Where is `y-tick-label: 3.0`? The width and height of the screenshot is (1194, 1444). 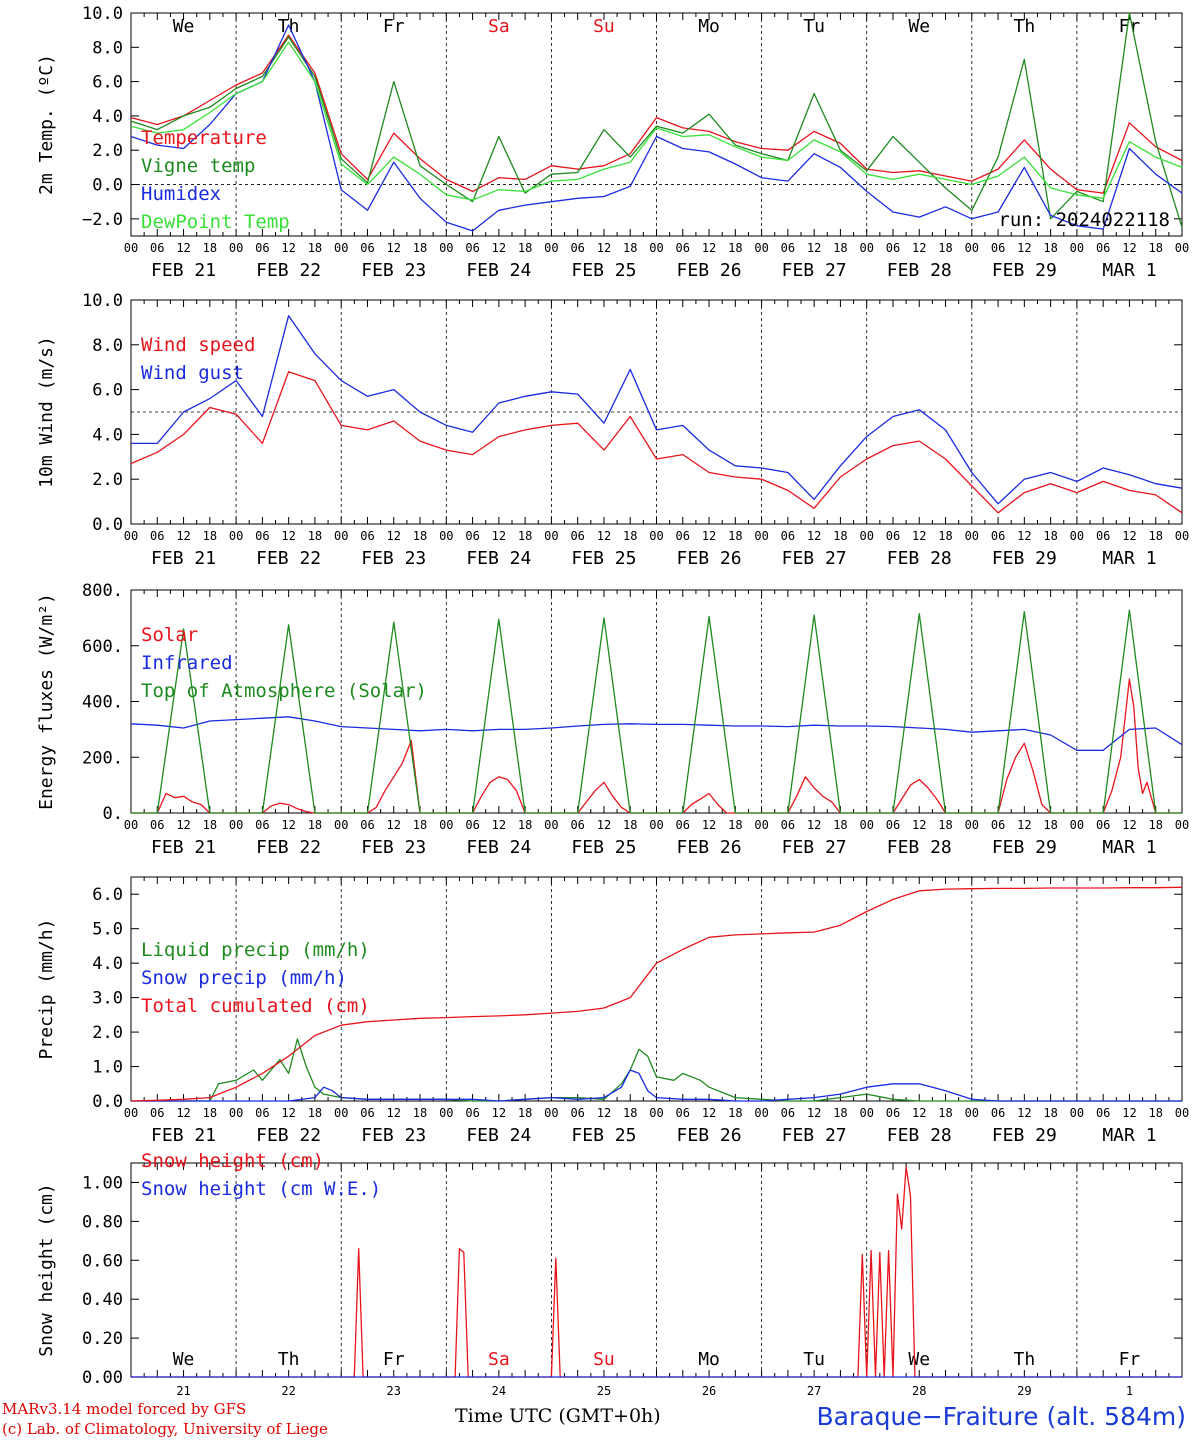 y-tick-label: 3.0 is located at coordinates (107, 999).